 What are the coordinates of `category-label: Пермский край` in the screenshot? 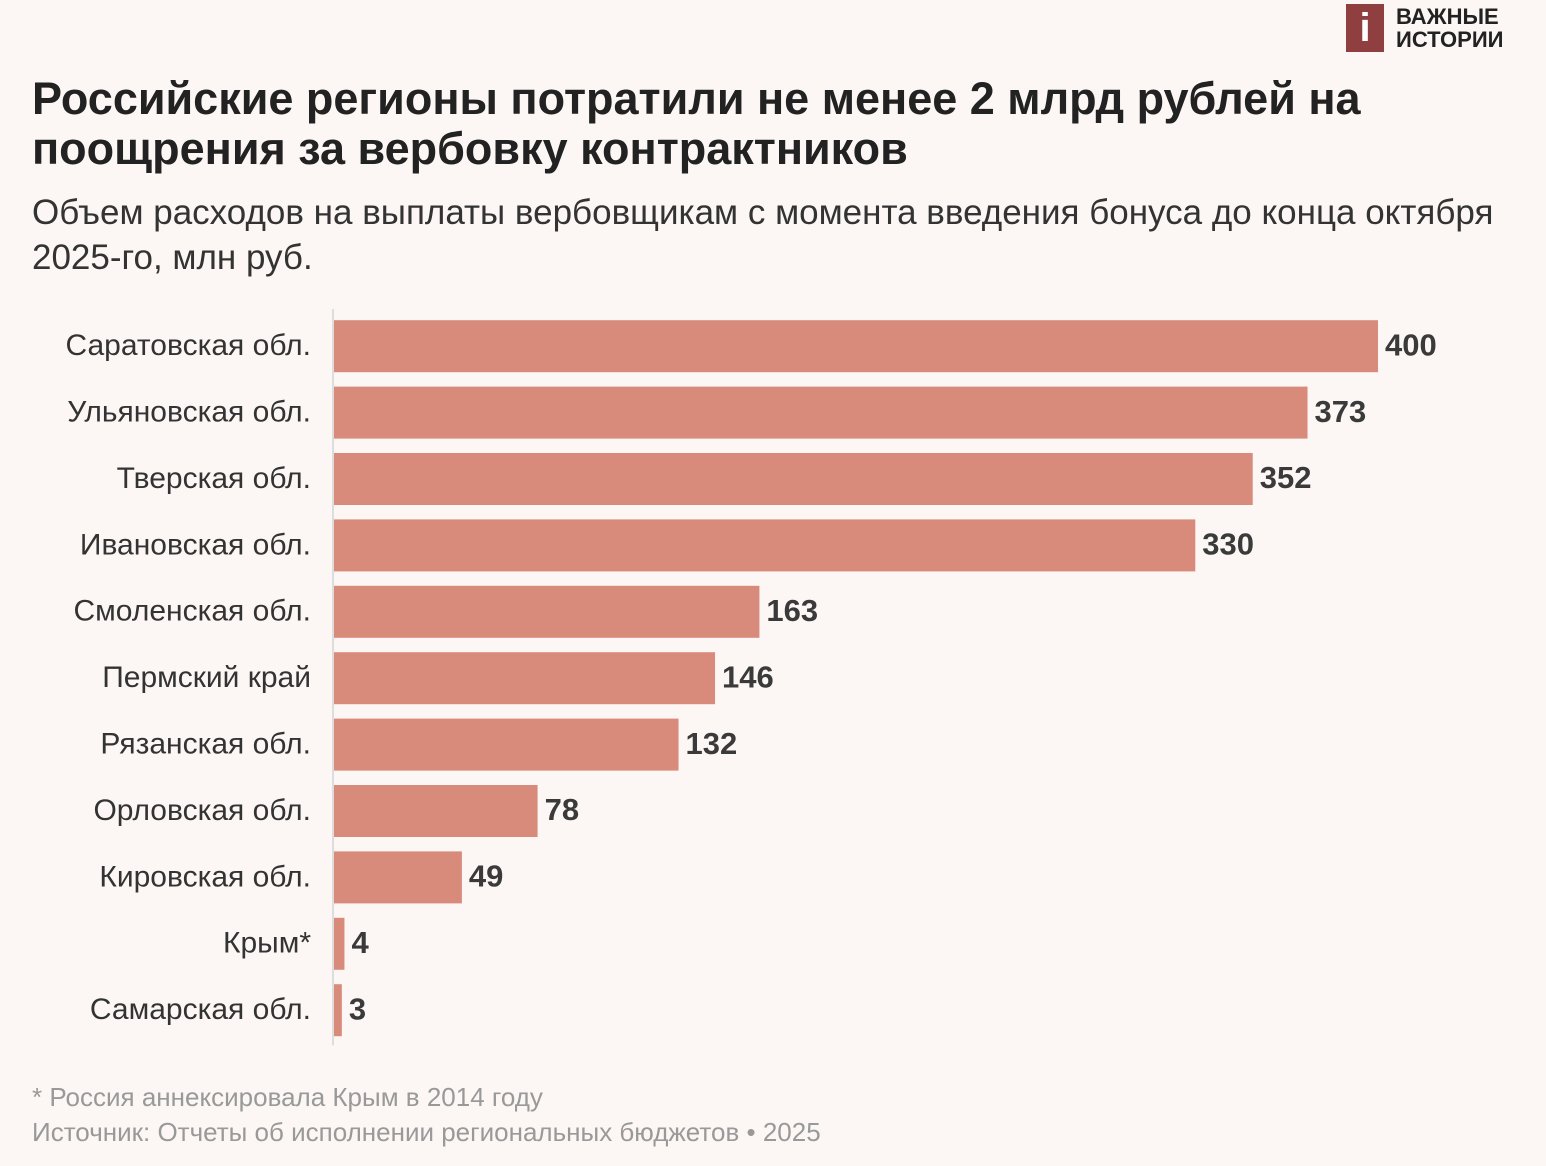 It's located at (206, 677).